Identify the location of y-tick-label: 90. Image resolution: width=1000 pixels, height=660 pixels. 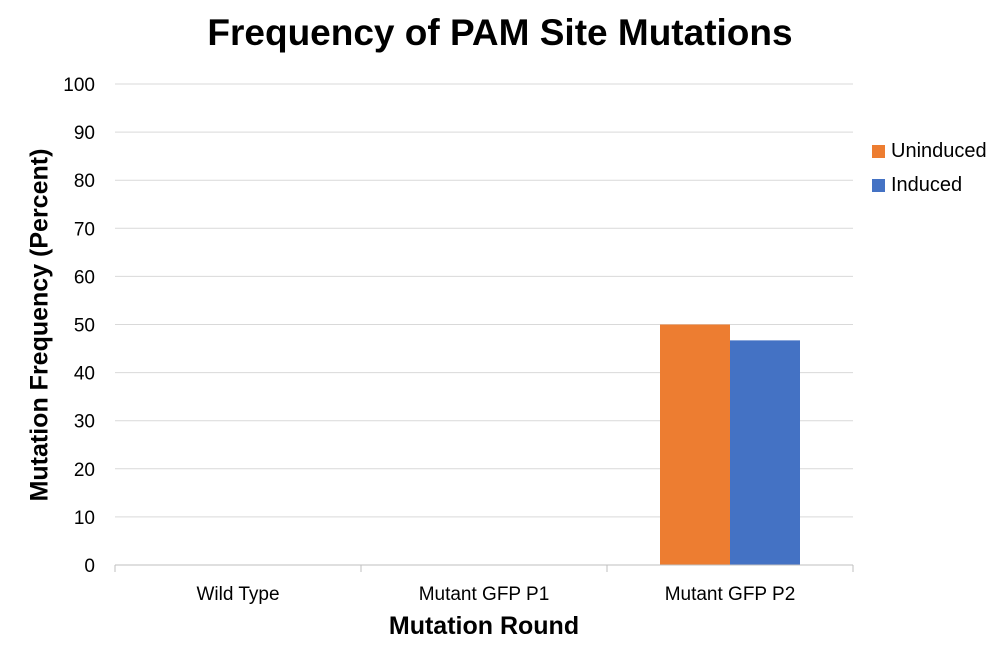
(84, 133).